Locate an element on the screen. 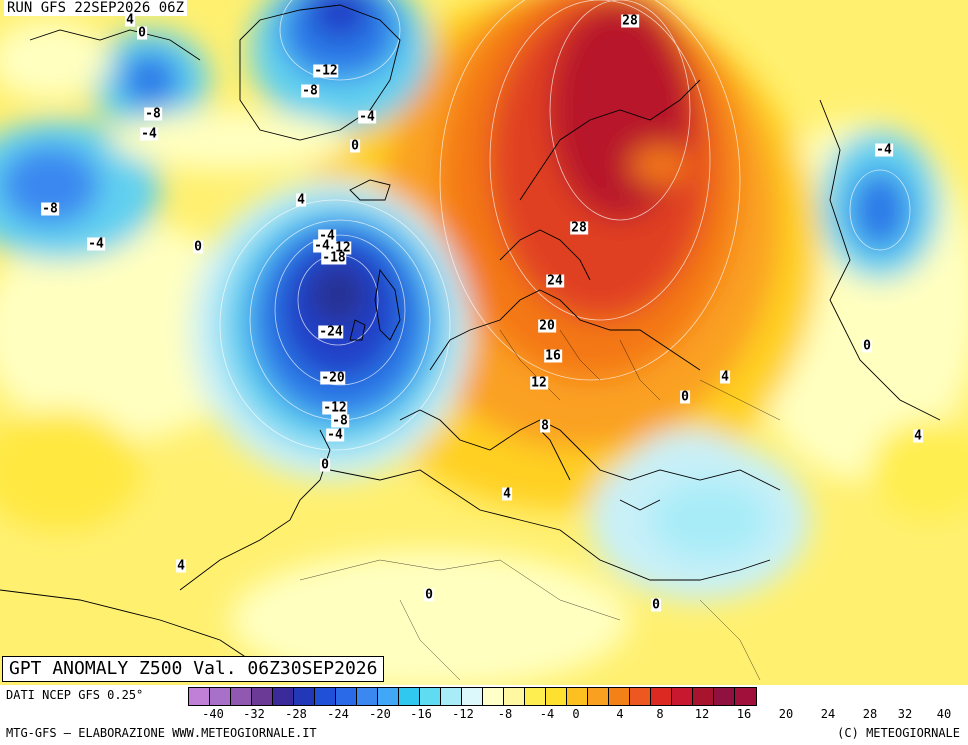  color-scale-tick: -24 is located at coordinates (338, 714).